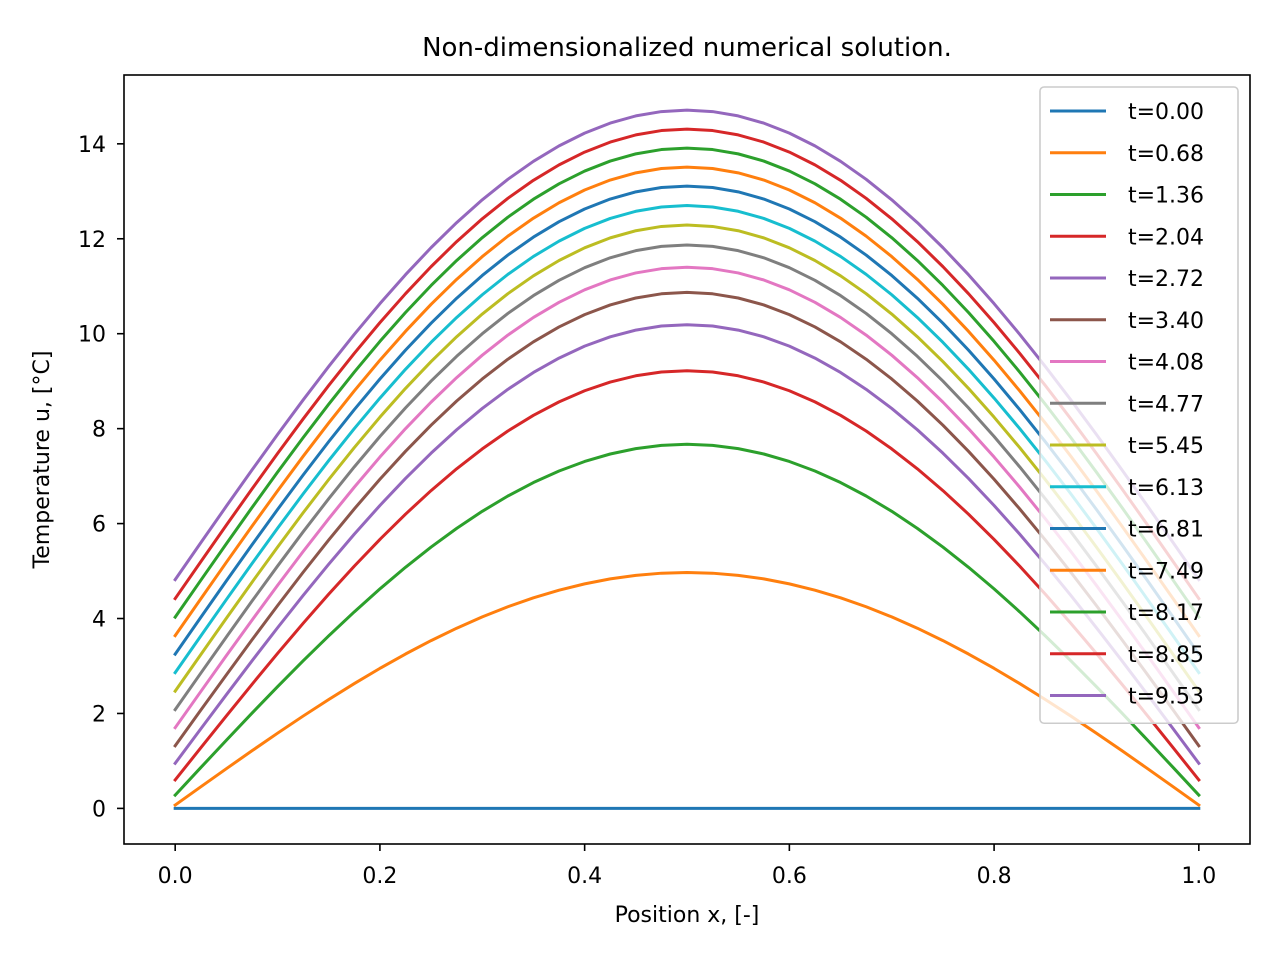 The image size is (1280, 960). I want to click on x-tick-label: 0.0, so click(175, 876).